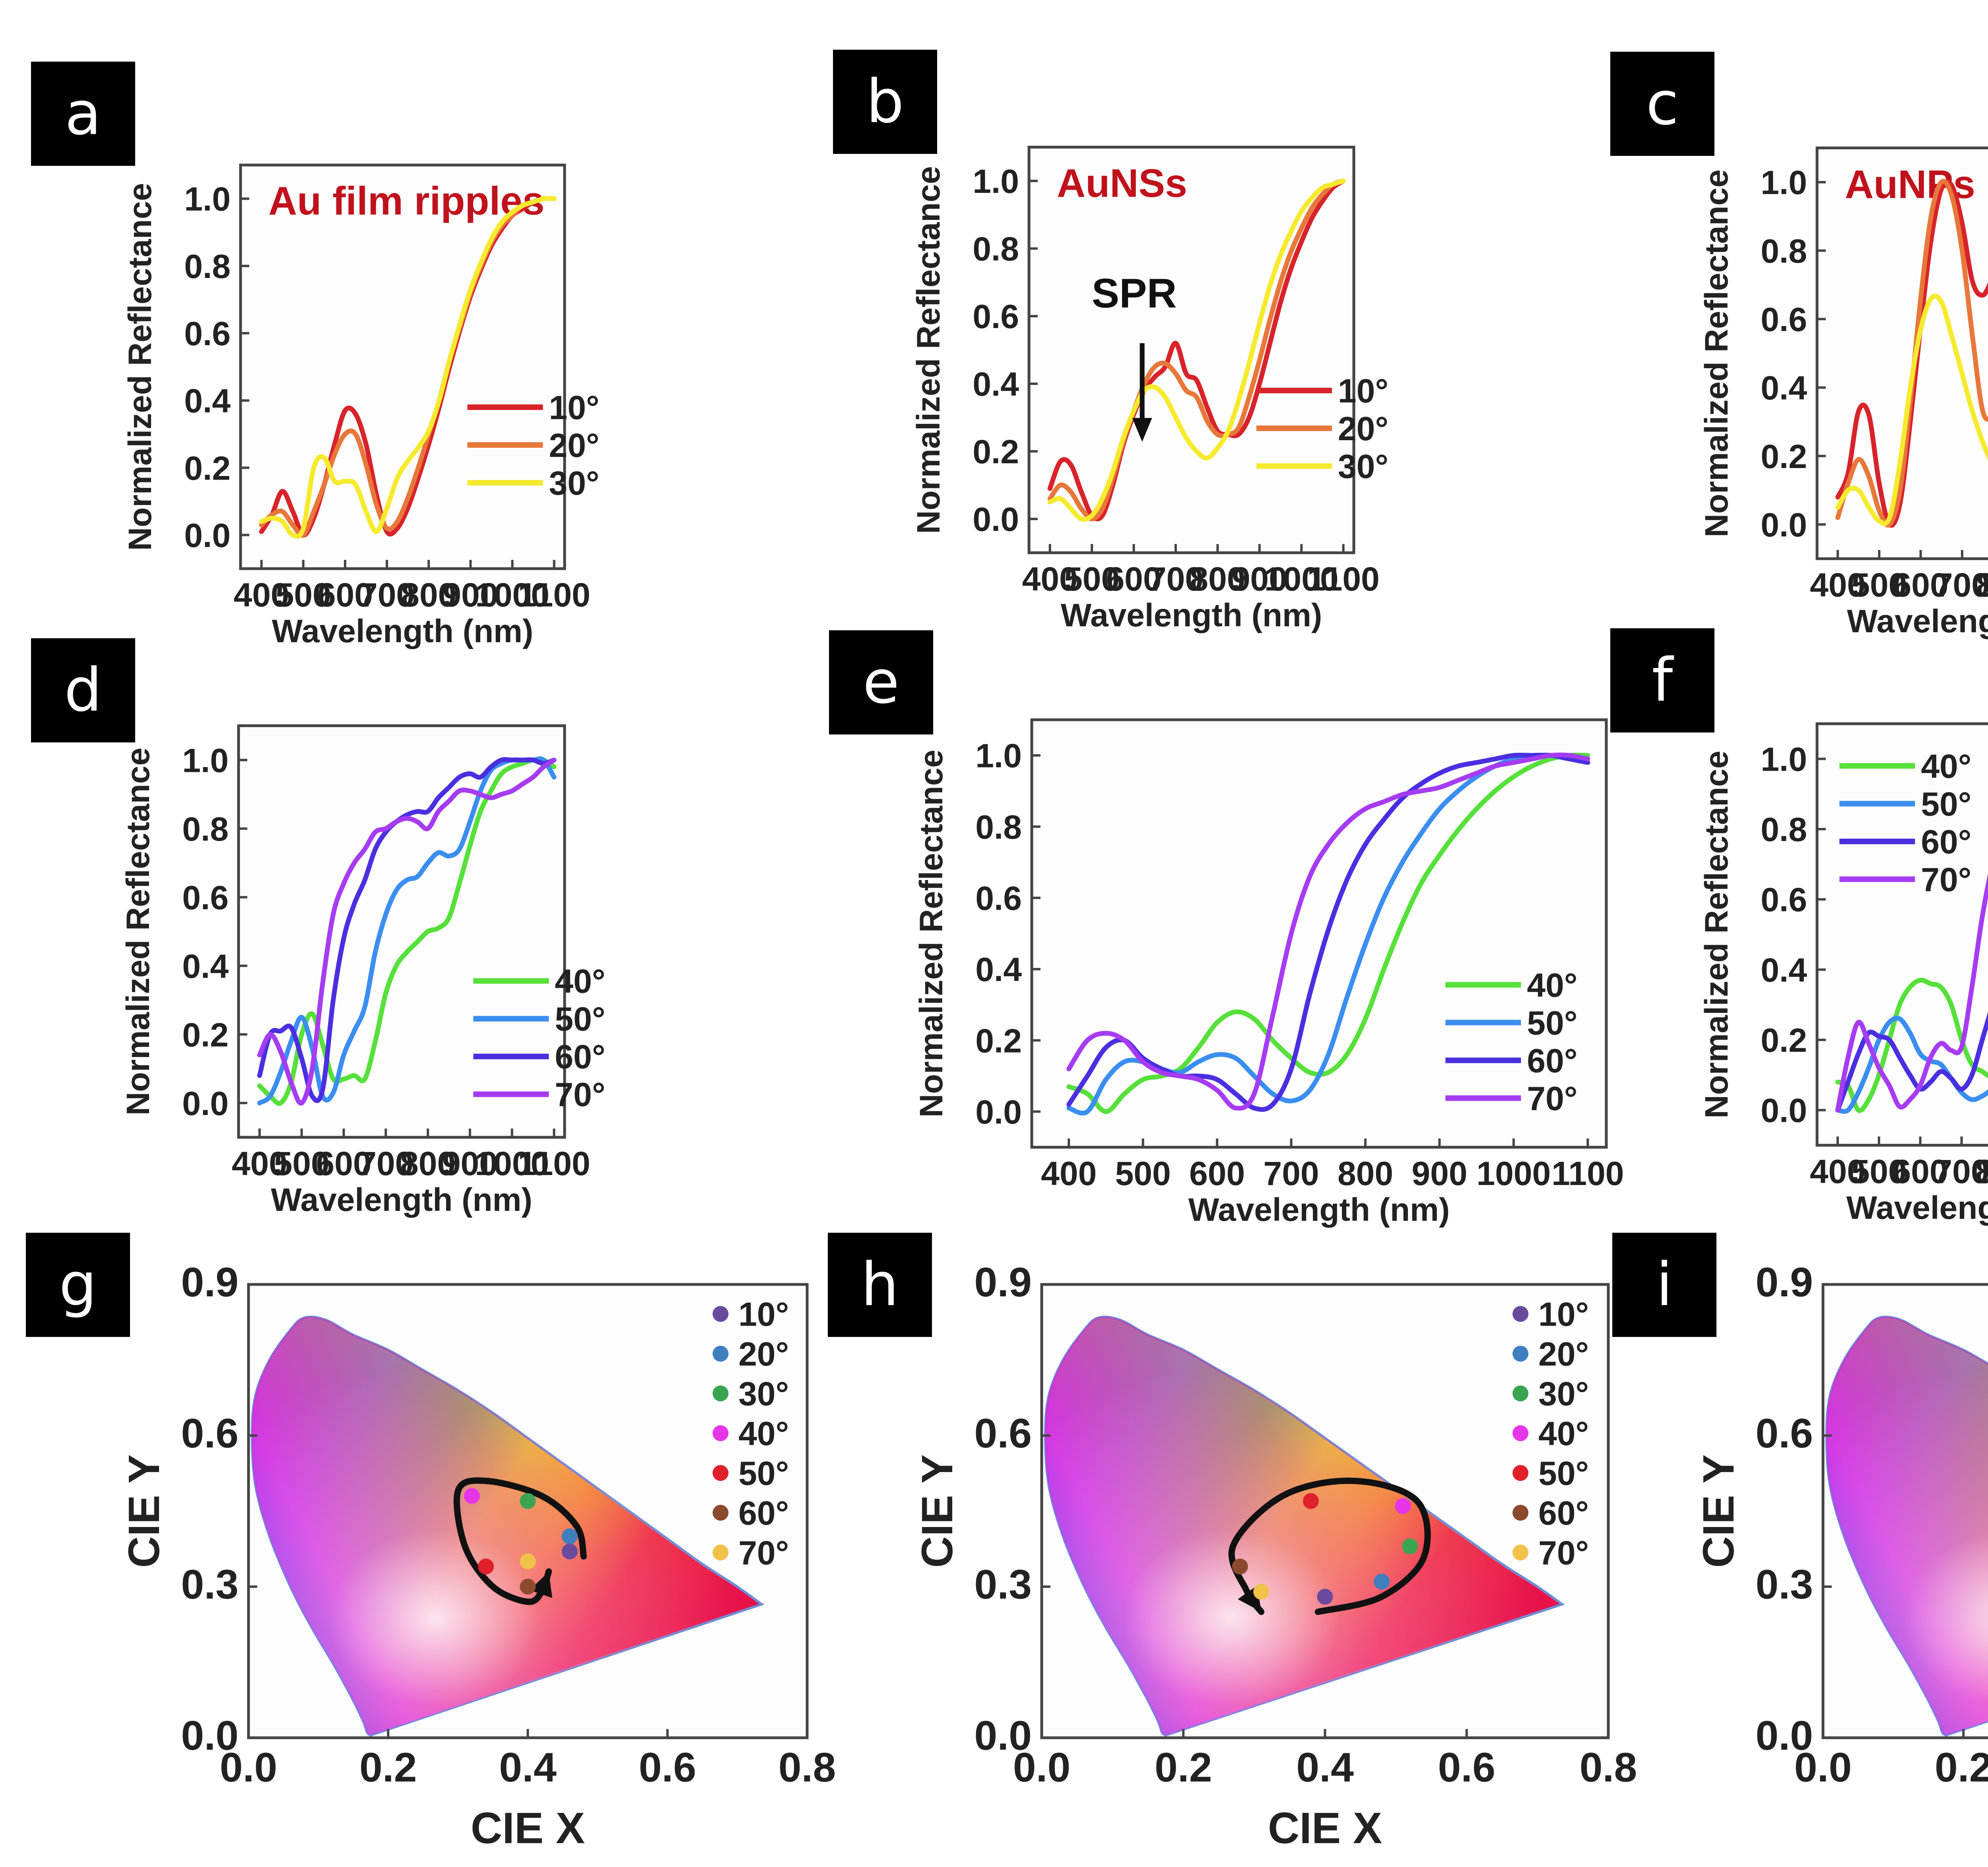 The width and height of the screenshot is (1988, 1867). I want to click on legend-label-b-1: 20°, so click(1363, 428).